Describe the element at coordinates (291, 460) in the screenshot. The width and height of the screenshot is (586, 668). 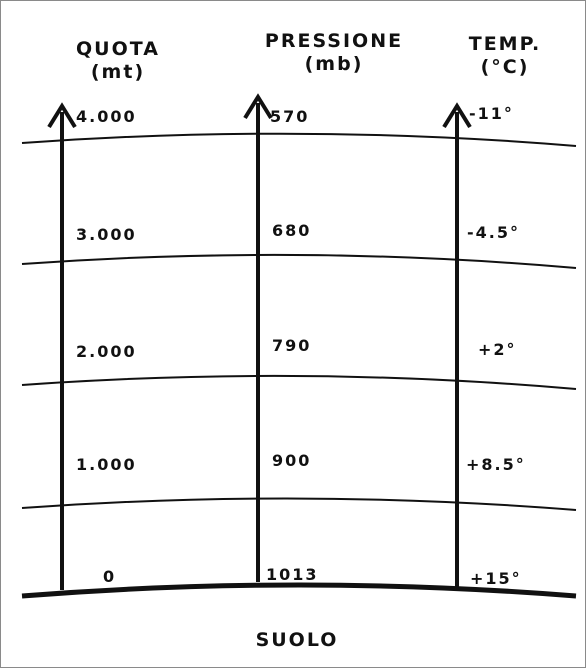
I see `pressione-label: 900` at that location.